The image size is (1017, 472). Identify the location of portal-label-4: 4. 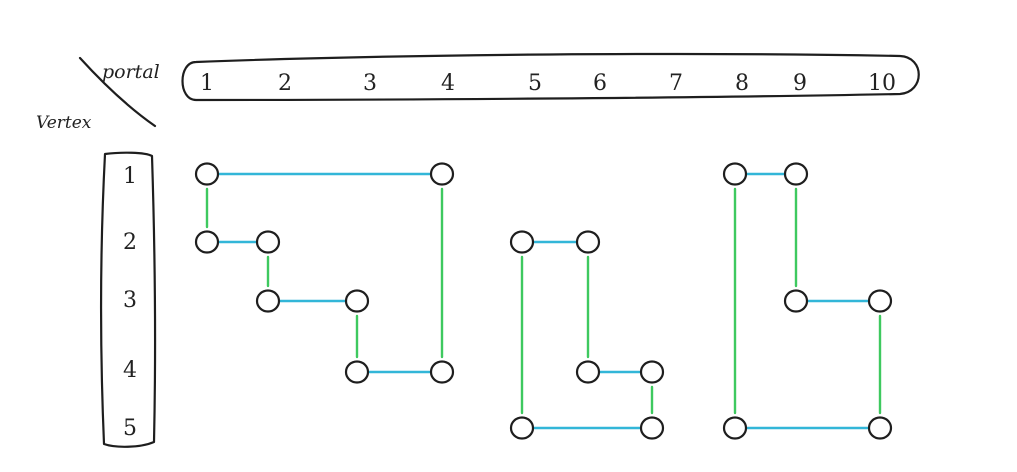
(448, 83).